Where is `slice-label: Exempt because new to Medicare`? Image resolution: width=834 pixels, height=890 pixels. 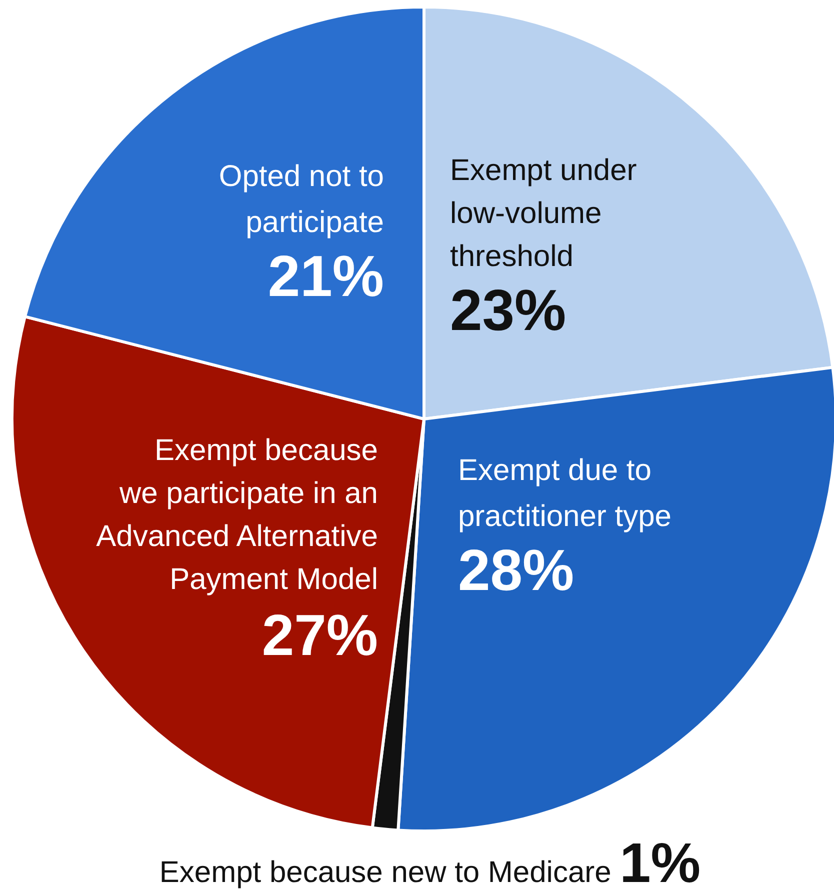
slice-label: Exempt because new to Medicare is located at coordinates (389, 872).